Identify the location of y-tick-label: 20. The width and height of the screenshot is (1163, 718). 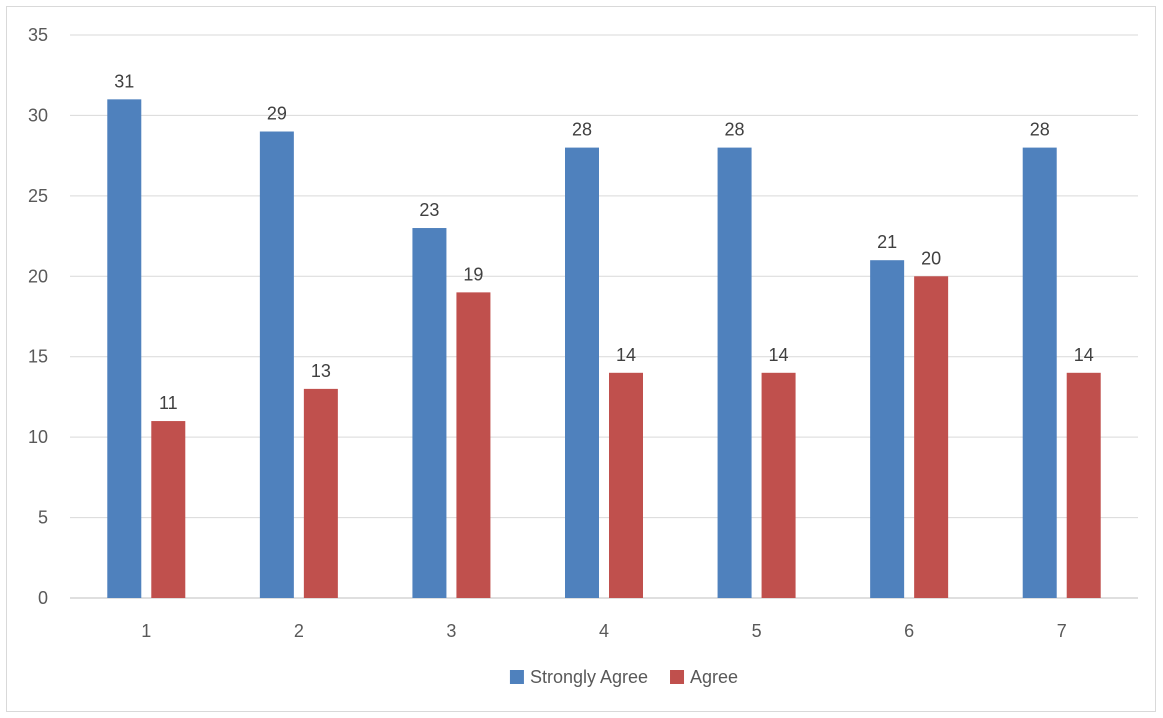
(38, 276).